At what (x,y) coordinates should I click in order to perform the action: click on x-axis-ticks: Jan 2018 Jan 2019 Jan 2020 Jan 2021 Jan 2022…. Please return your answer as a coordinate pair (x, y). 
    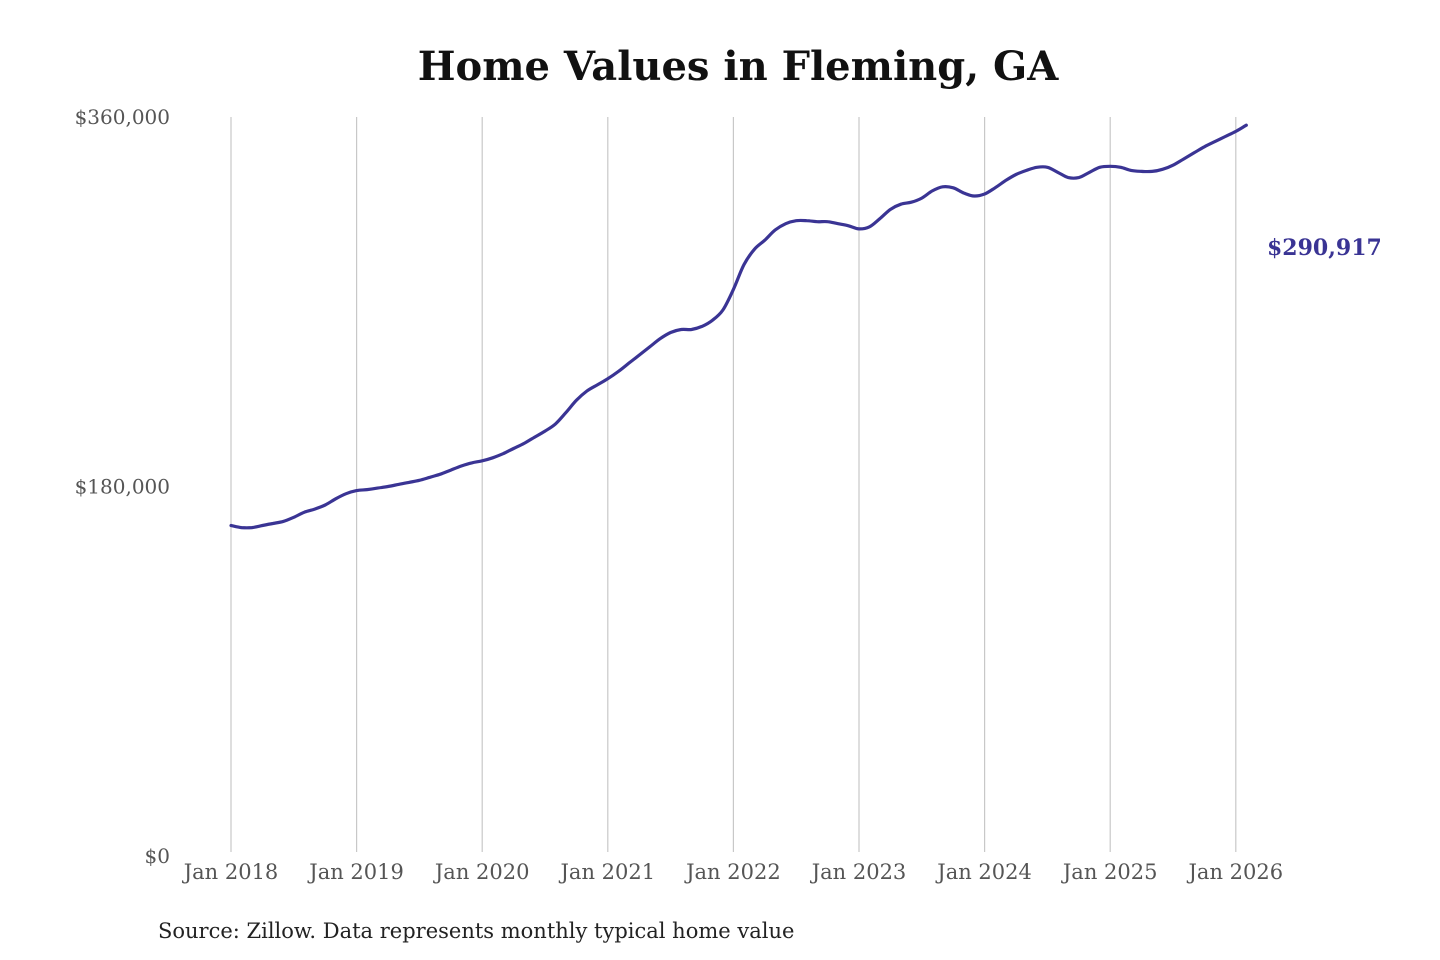
    Looking at the image, I should click on (732, 872).